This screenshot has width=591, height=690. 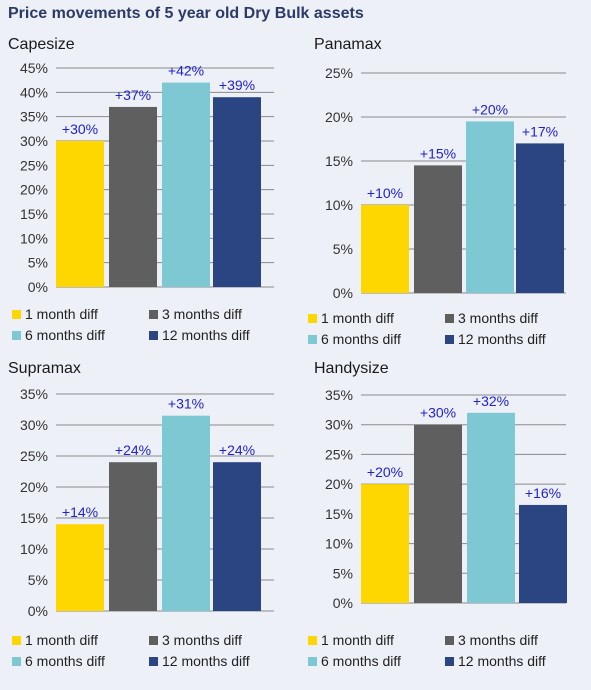 What do you see at coordinates (147, 502) in the screenshot?
I see `chart-plot: 0% 5% 10% 15% 20% 25% 30% 35% +14% +24% +31% +24%` at bounding box center [147, 502].